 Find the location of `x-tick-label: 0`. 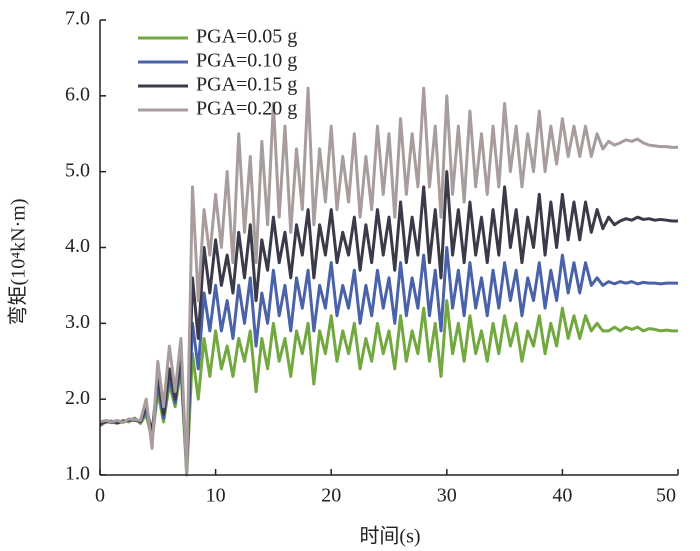

x-tick-label: 0 is located at coordinates (100, 496).